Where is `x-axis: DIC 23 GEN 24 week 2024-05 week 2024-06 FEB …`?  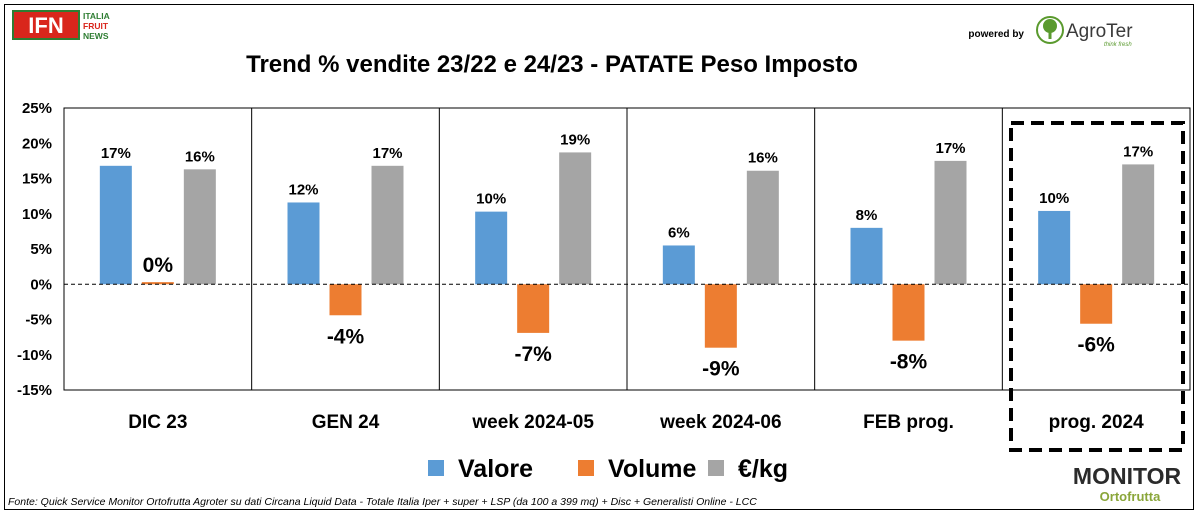
x-axis: DIC 23 GEN 24 week 2024-05 week 2024-06 FEB … is located at coordinates (636, 422).